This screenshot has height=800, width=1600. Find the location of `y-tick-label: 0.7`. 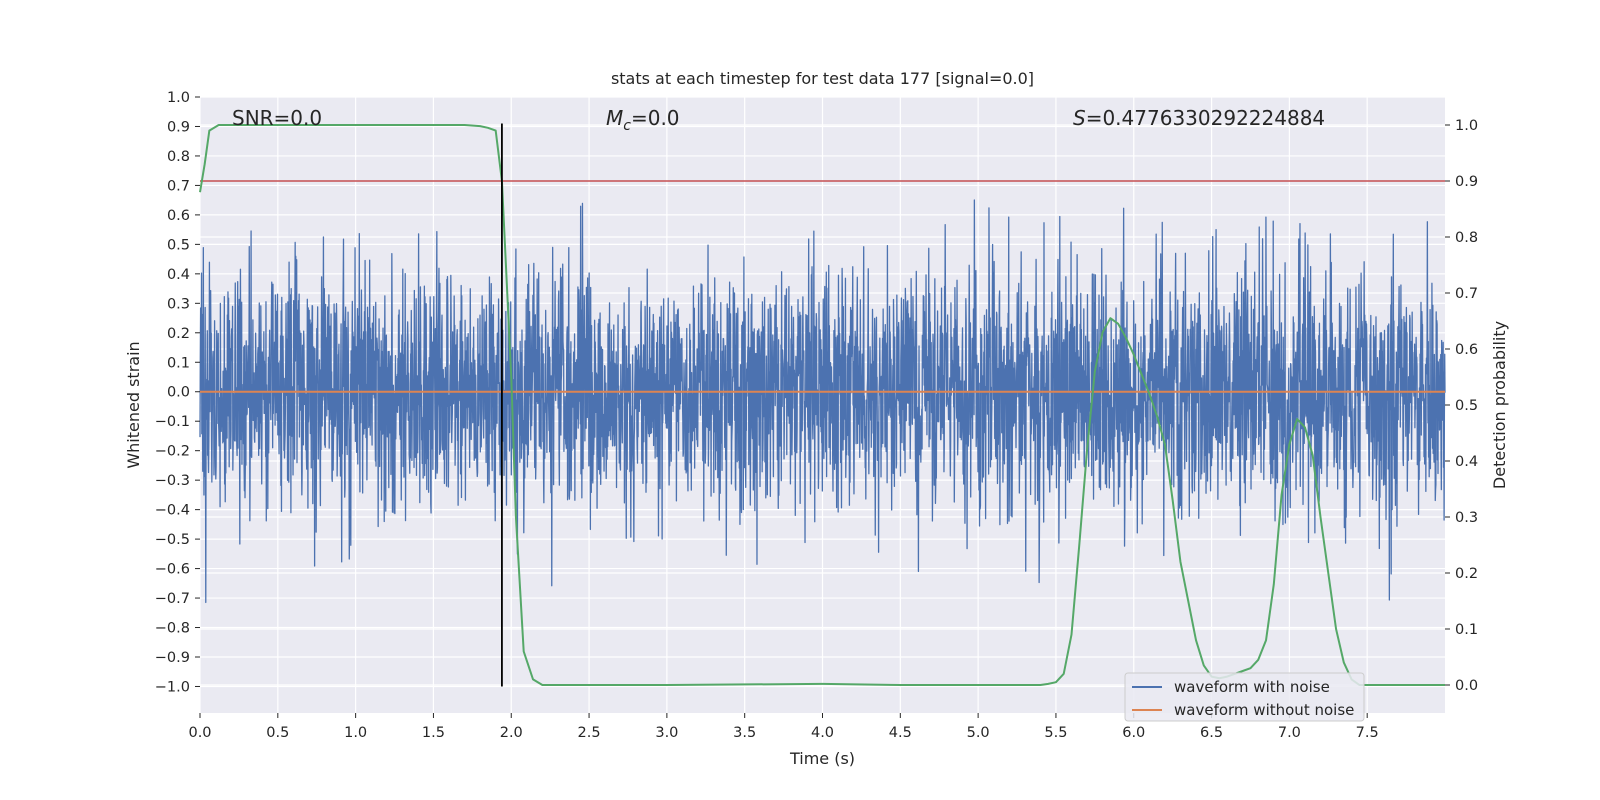

y-tick-label: 0.7 is located at coordinates (178, 186).